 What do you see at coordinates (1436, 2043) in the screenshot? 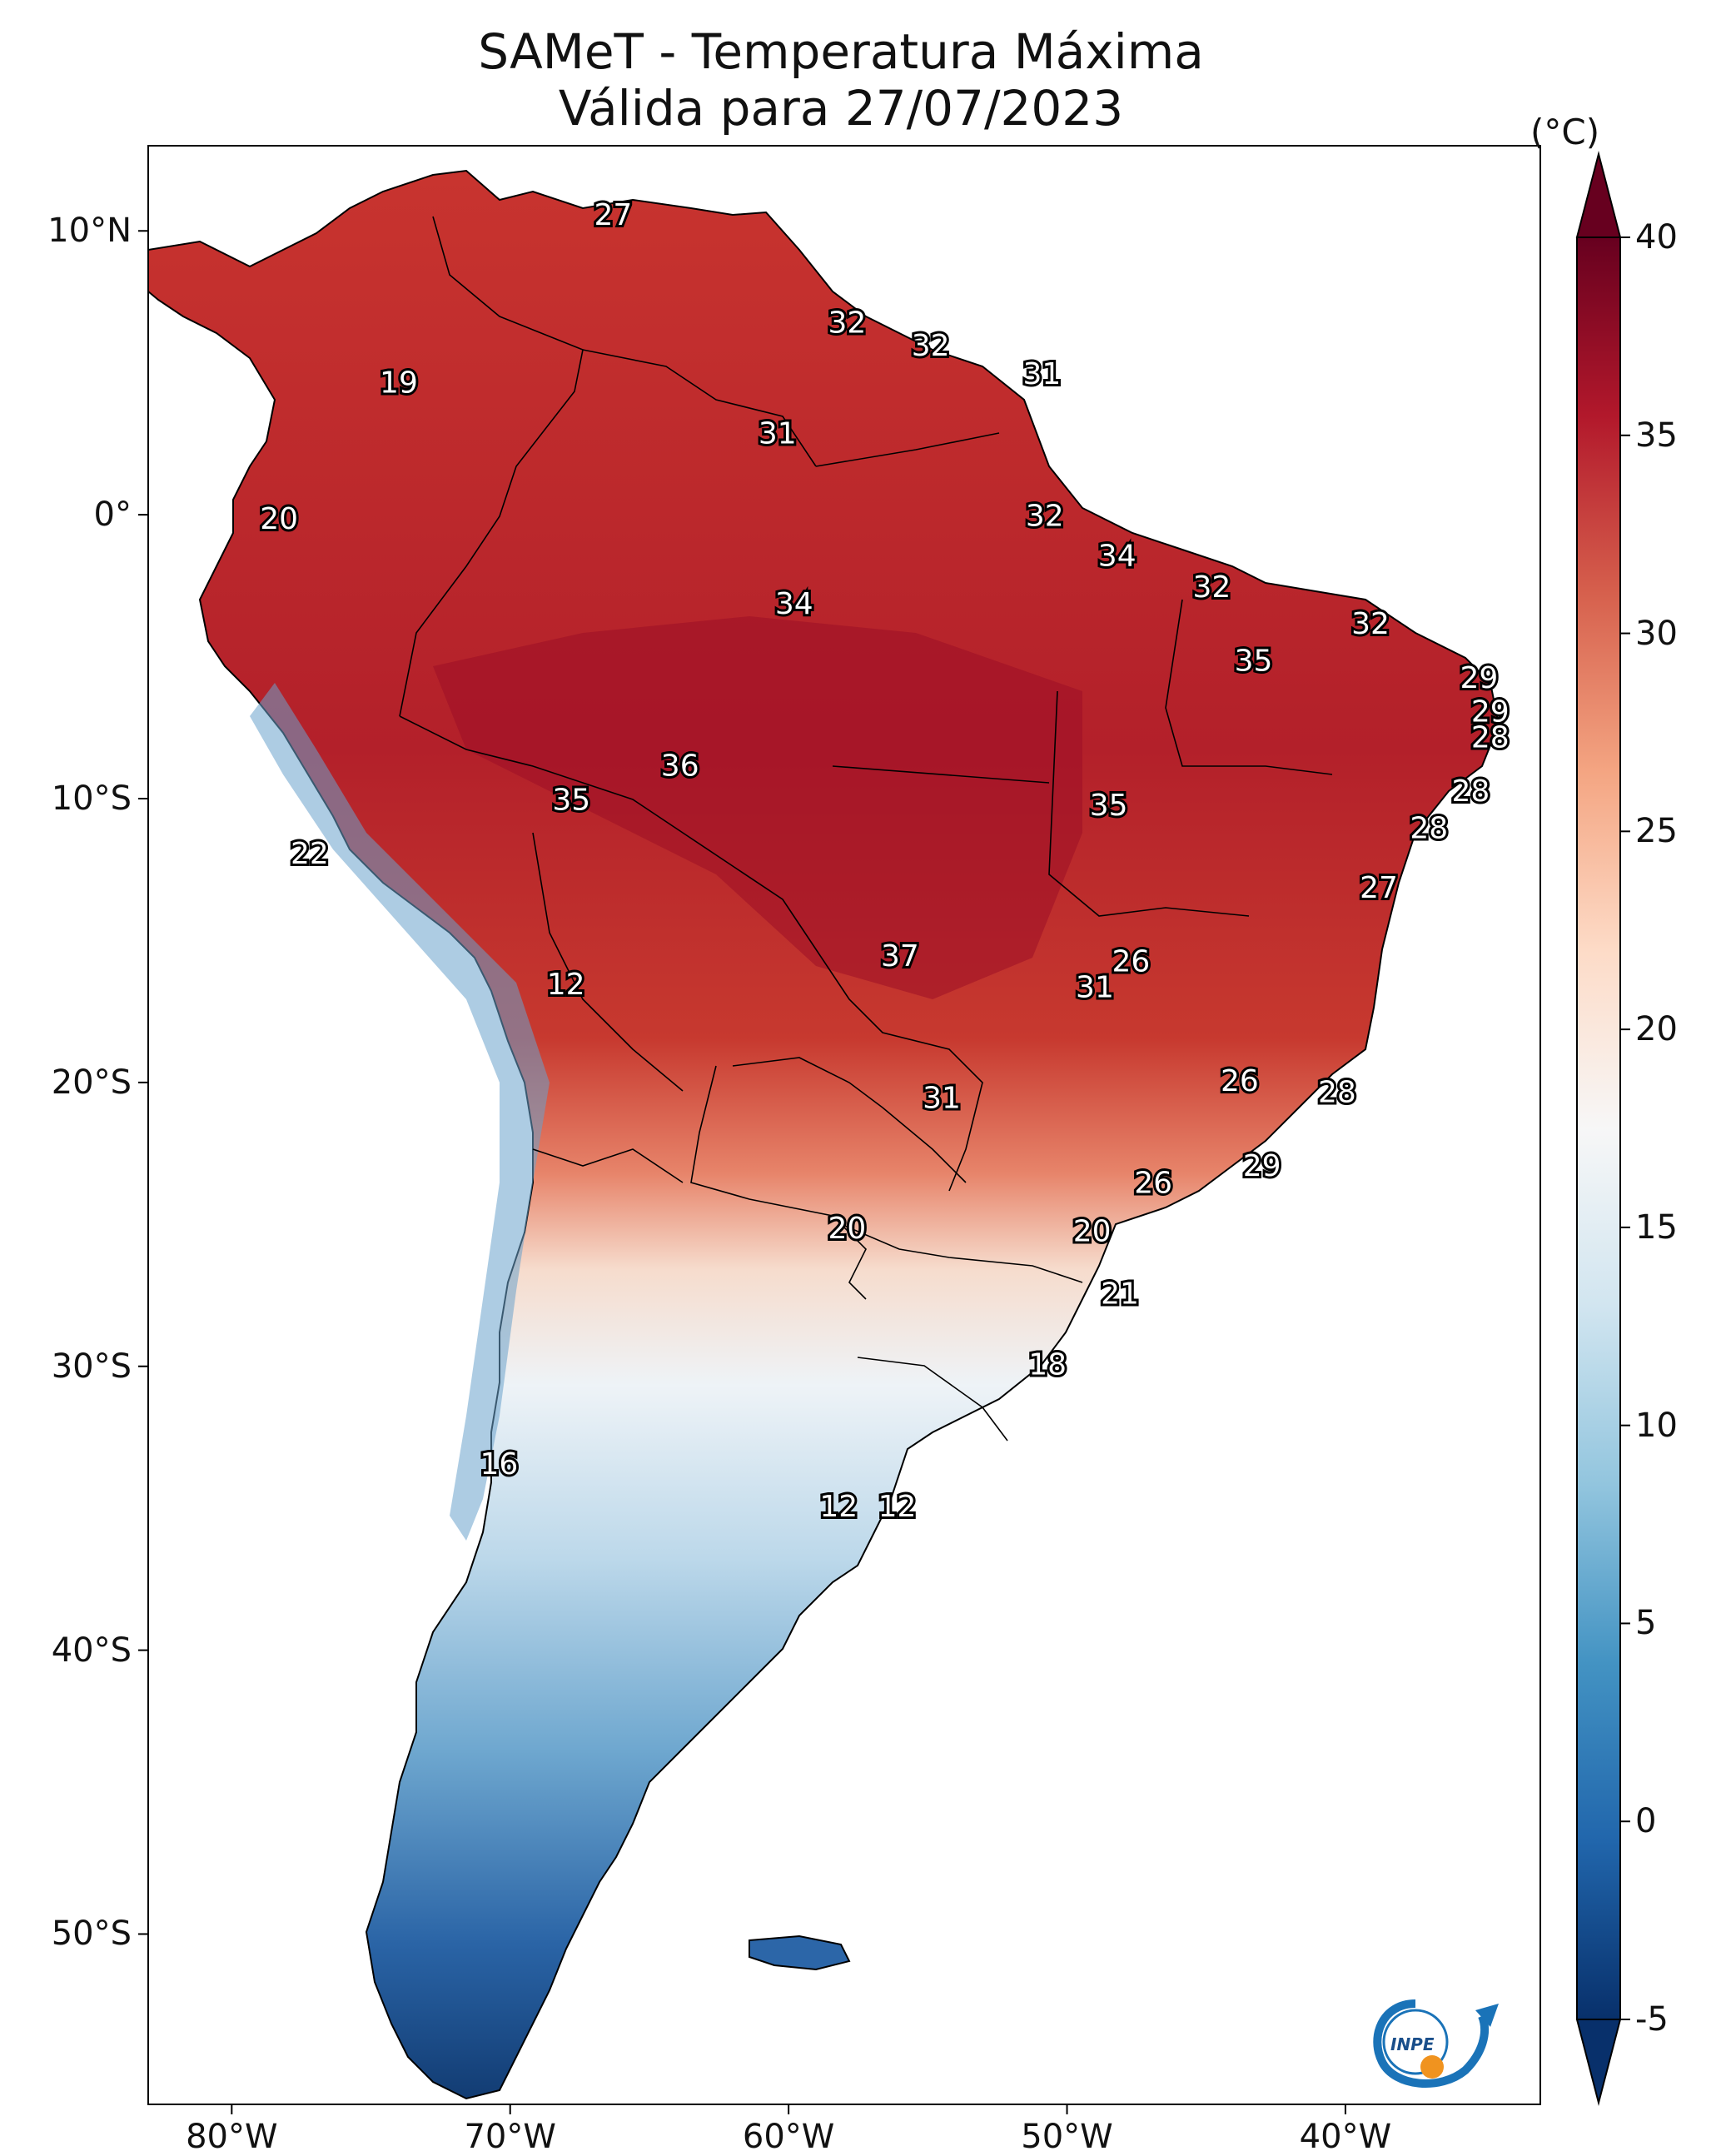
I see `inpe-logo: INPE` at bounding box center [1436, 2043].